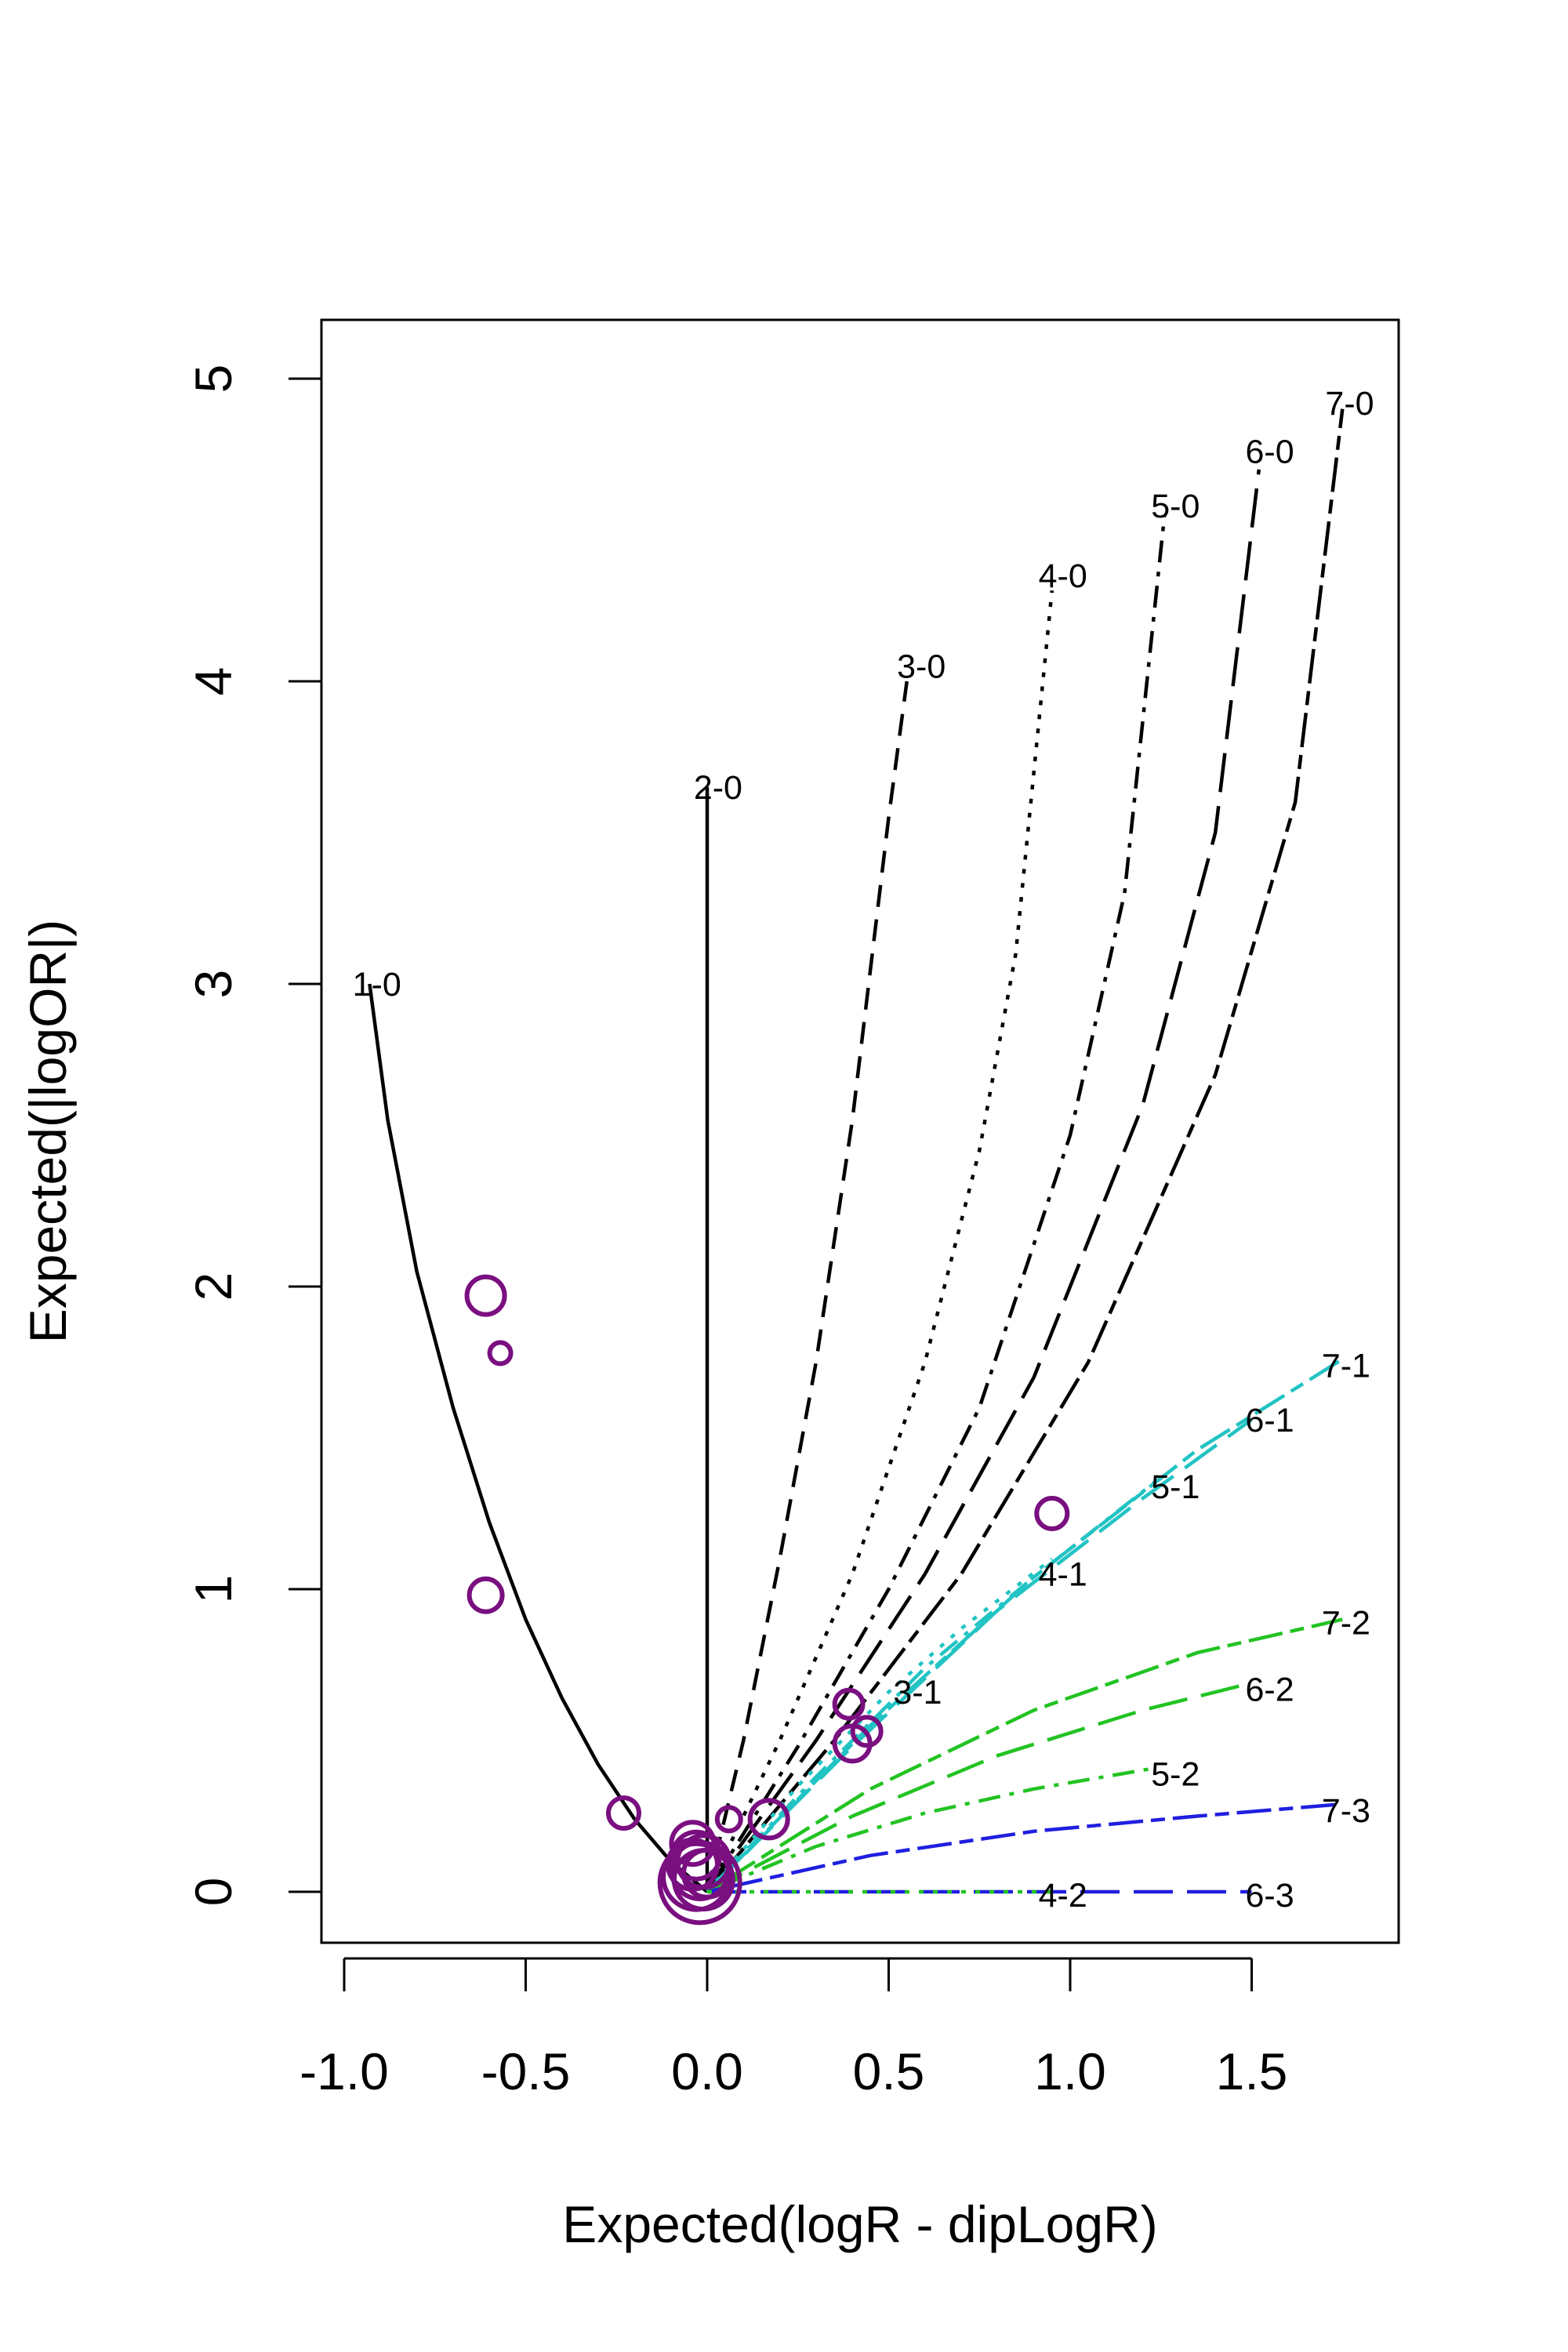 The image size is (1568, 2352). What do you see at coordinates (213, 681) in the screenshot?
I see `y-tick-label: 4` at bounding box center [213, 681].